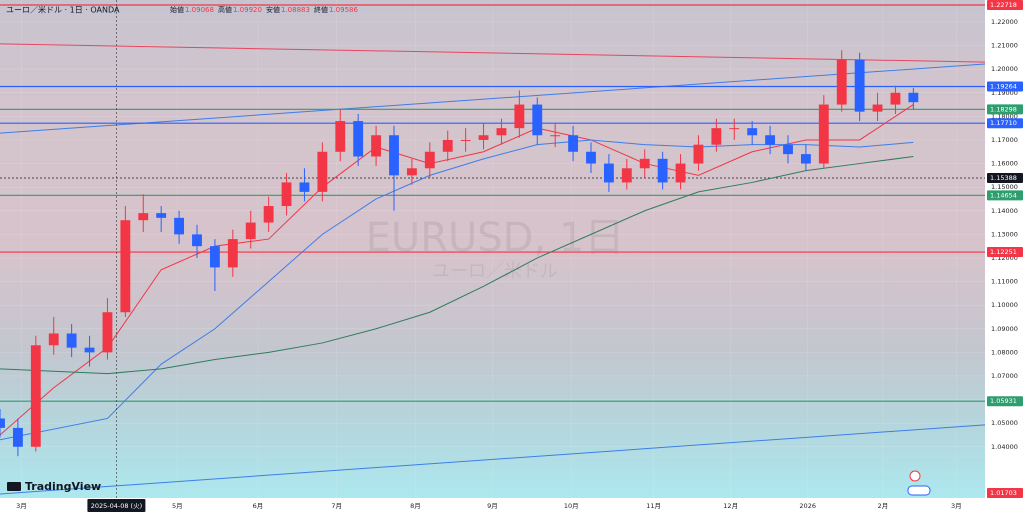  Describe the element at coordinates (63, 10) in the screenshot. I see `symbol: ユーロ／米ドル · 1日 · OANDA` at that location.